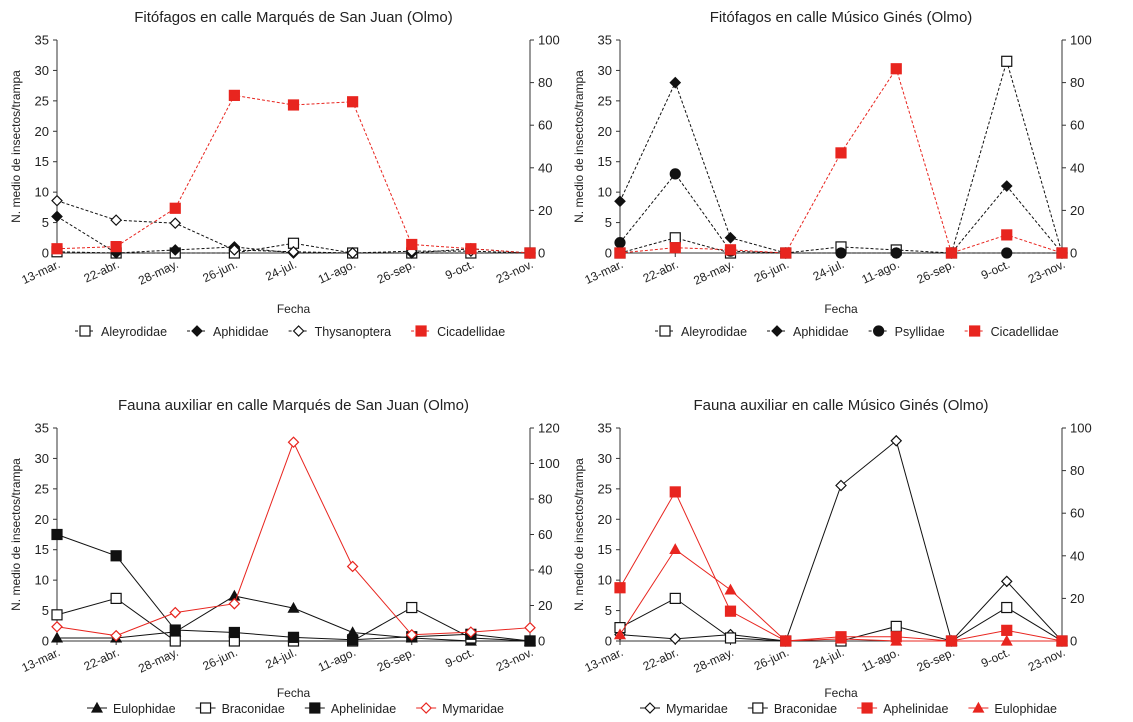 The width and height of the screenshot is (1133, 722). What do you see at coordinates (545, 210) in the screenshot?
I see `y2-tick-label: 20` at bounding box center [545, 210].